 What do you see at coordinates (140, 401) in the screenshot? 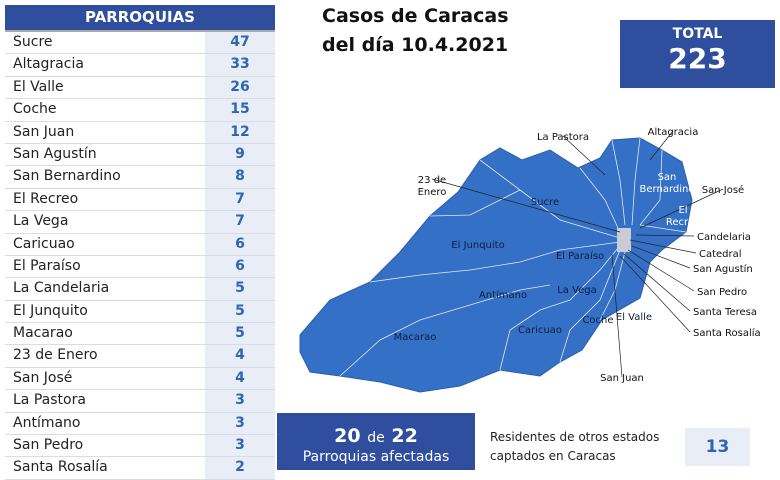
I see `table-row: La Pastora 3` at bounding box center [140, 401].